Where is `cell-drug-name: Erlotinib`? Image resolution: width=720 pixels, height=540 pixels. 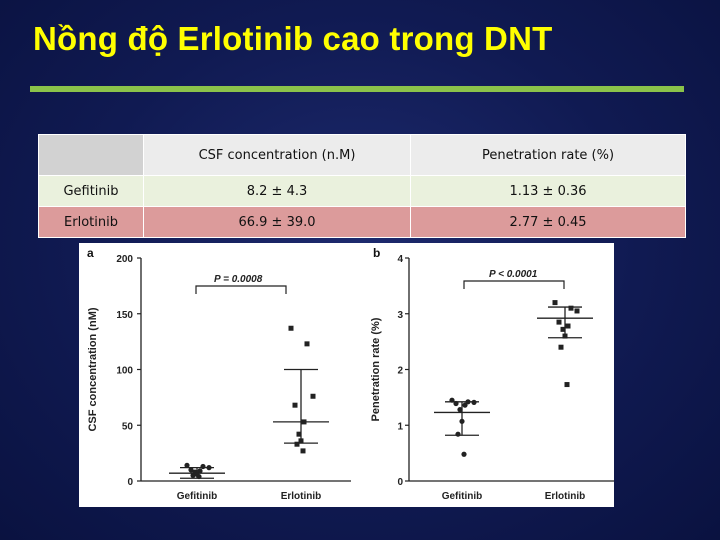 cell-drug-name: Erlotinib is located at coordinates (91, 222).